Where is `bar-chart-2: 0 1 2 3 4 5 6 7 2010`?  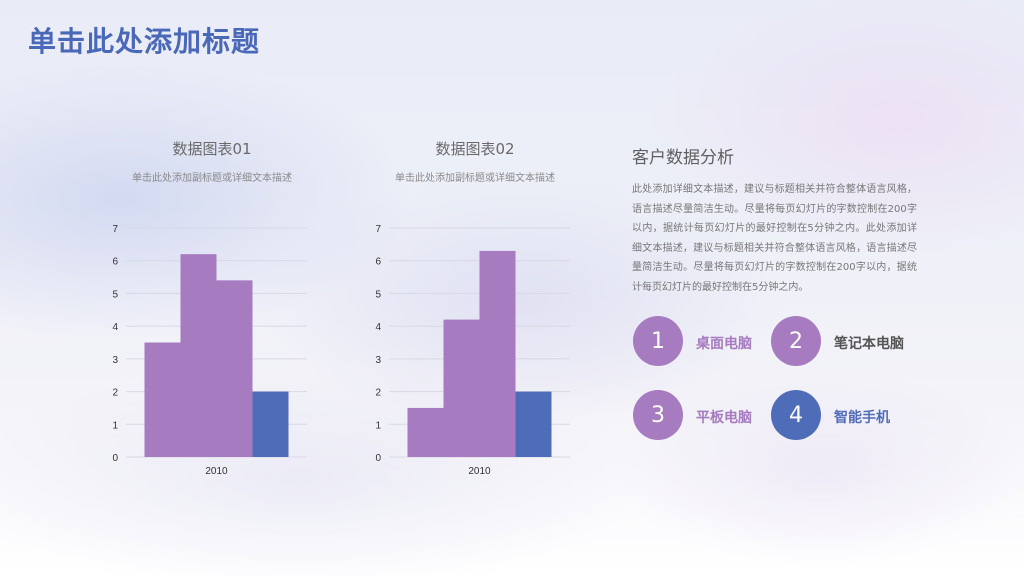
bar-chart-2: 0 1 2 3 4 5 6 7 2010 is located at coordinates (472, 350).